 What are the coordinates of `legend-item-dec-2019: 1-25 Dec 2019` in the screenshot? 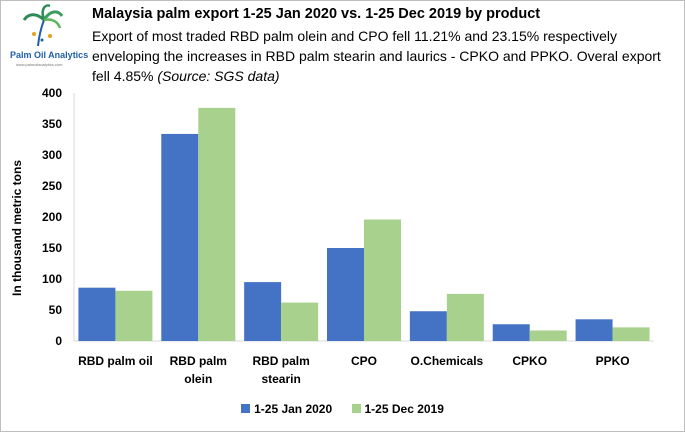 It's located at (397, 409).